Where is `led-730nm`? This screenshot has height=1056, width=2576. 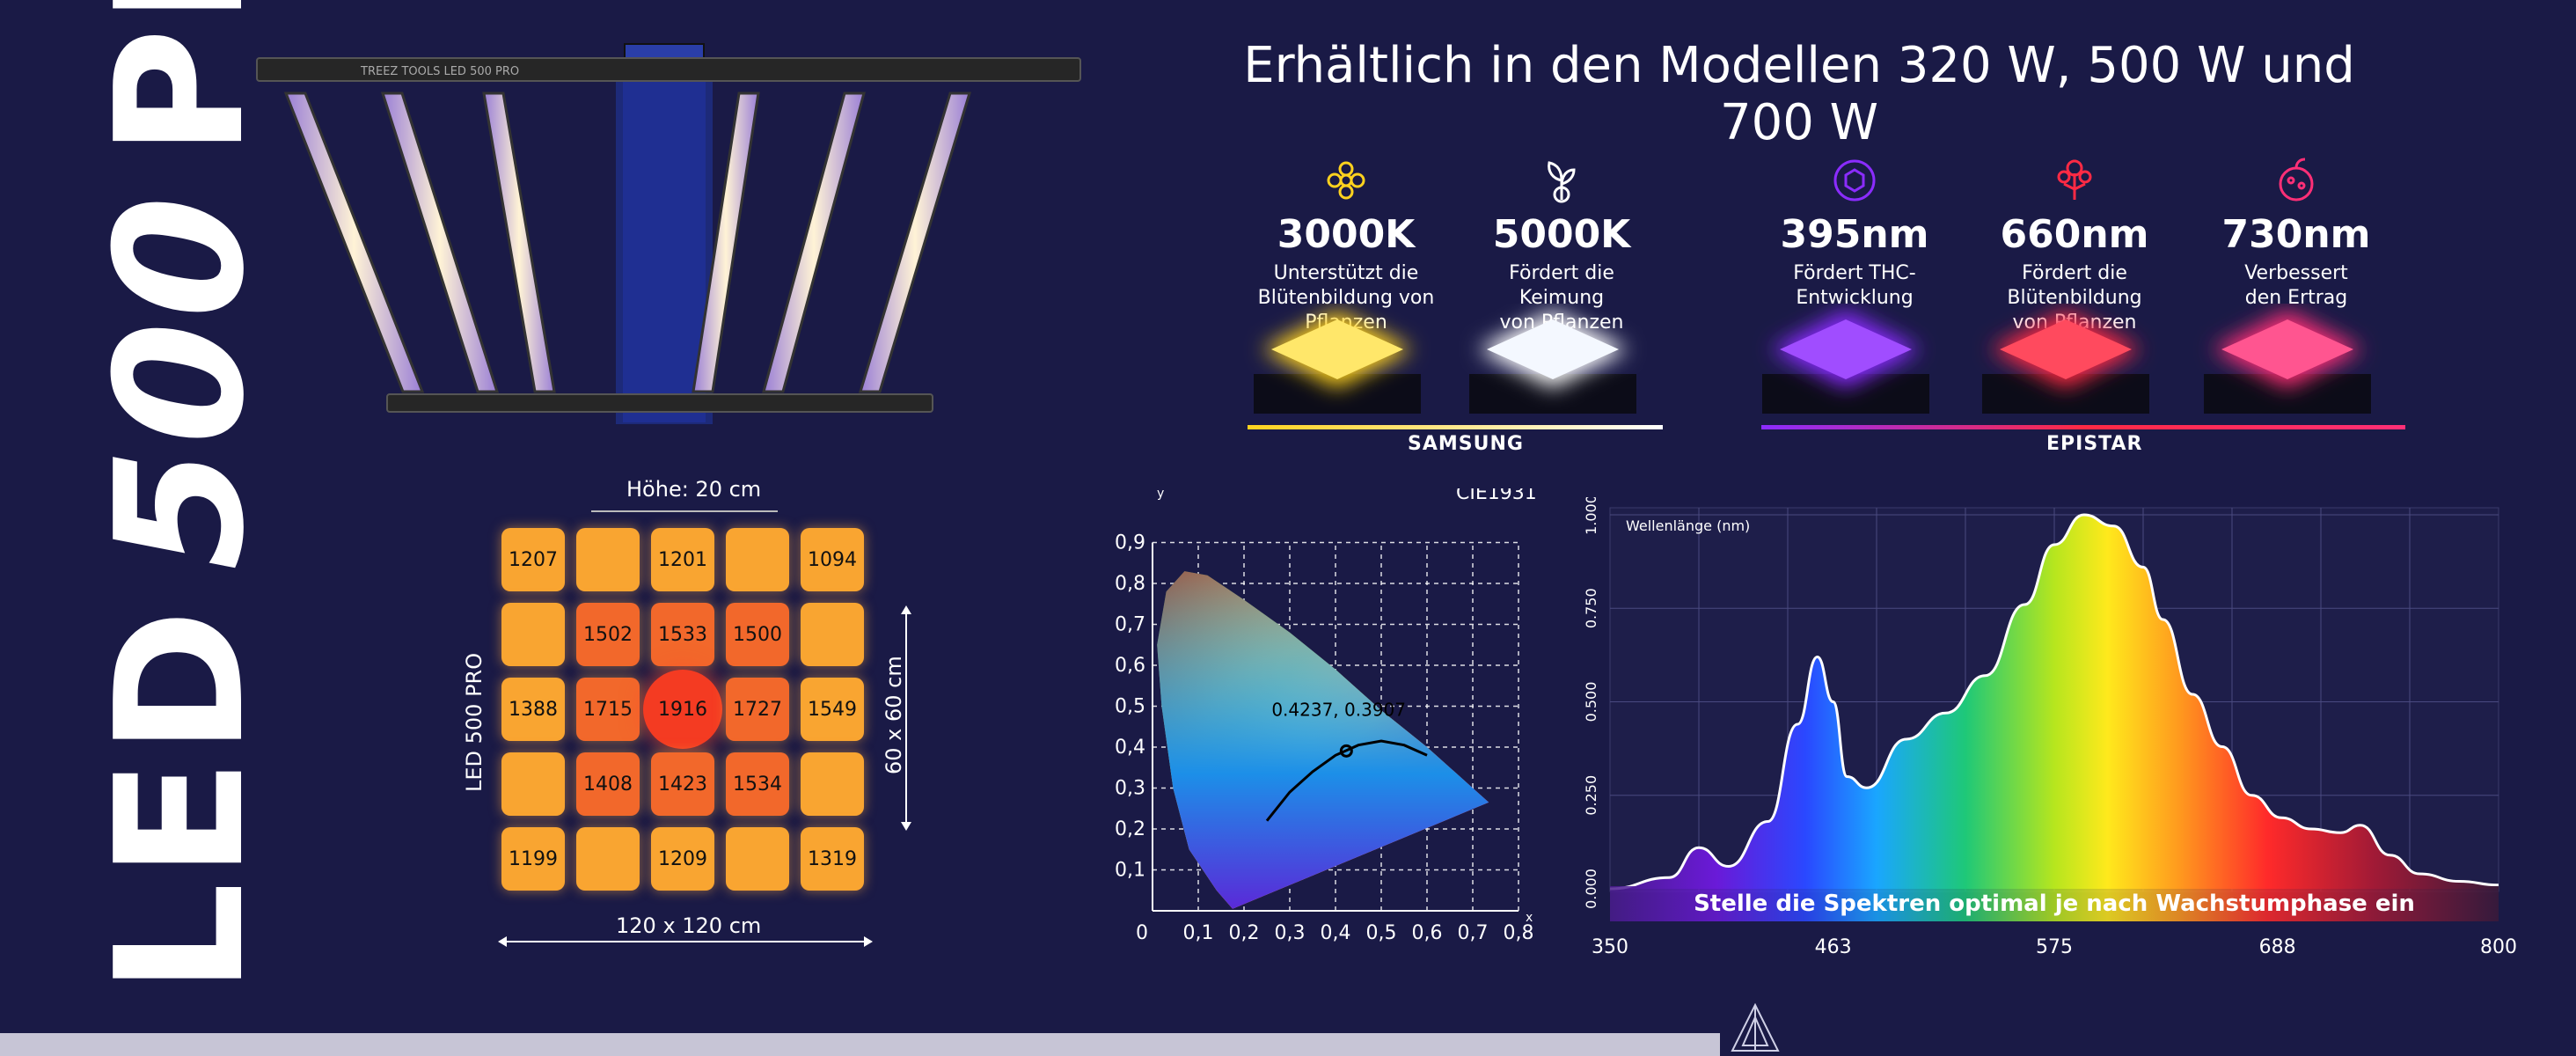 led-730nm is located at coordinates (2287, 363).